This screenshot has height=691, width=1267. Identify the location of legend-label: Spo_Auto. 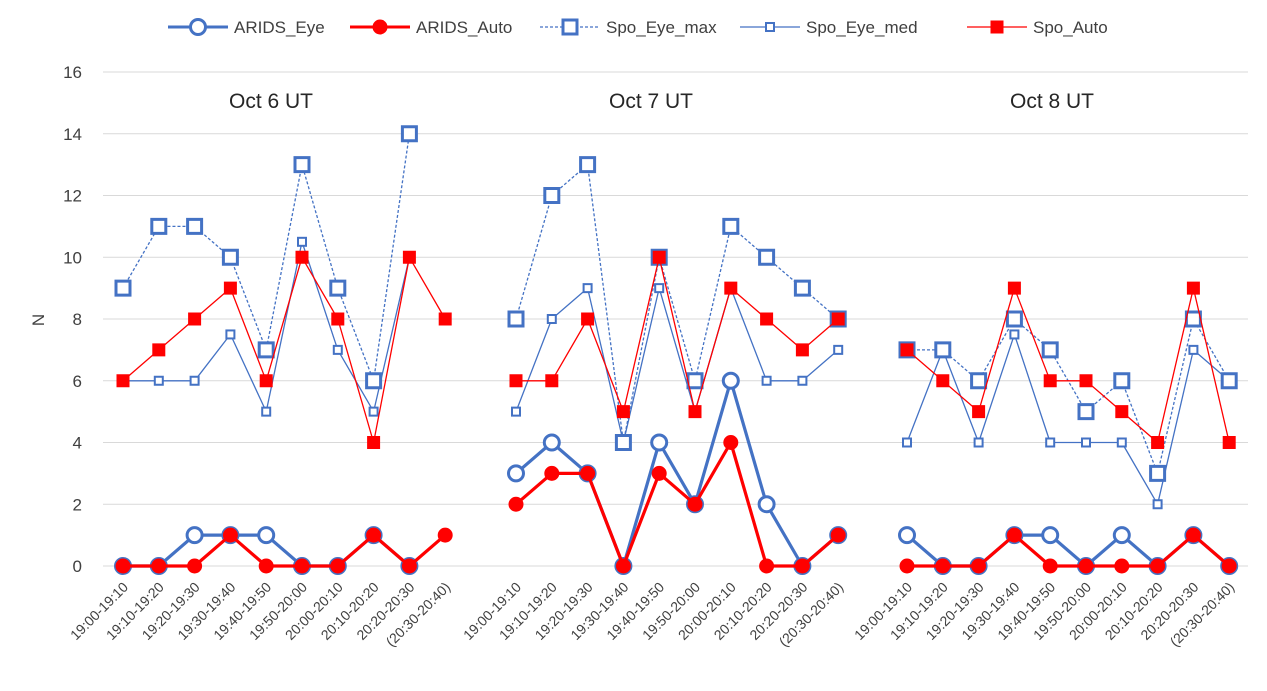
(1070, 27).